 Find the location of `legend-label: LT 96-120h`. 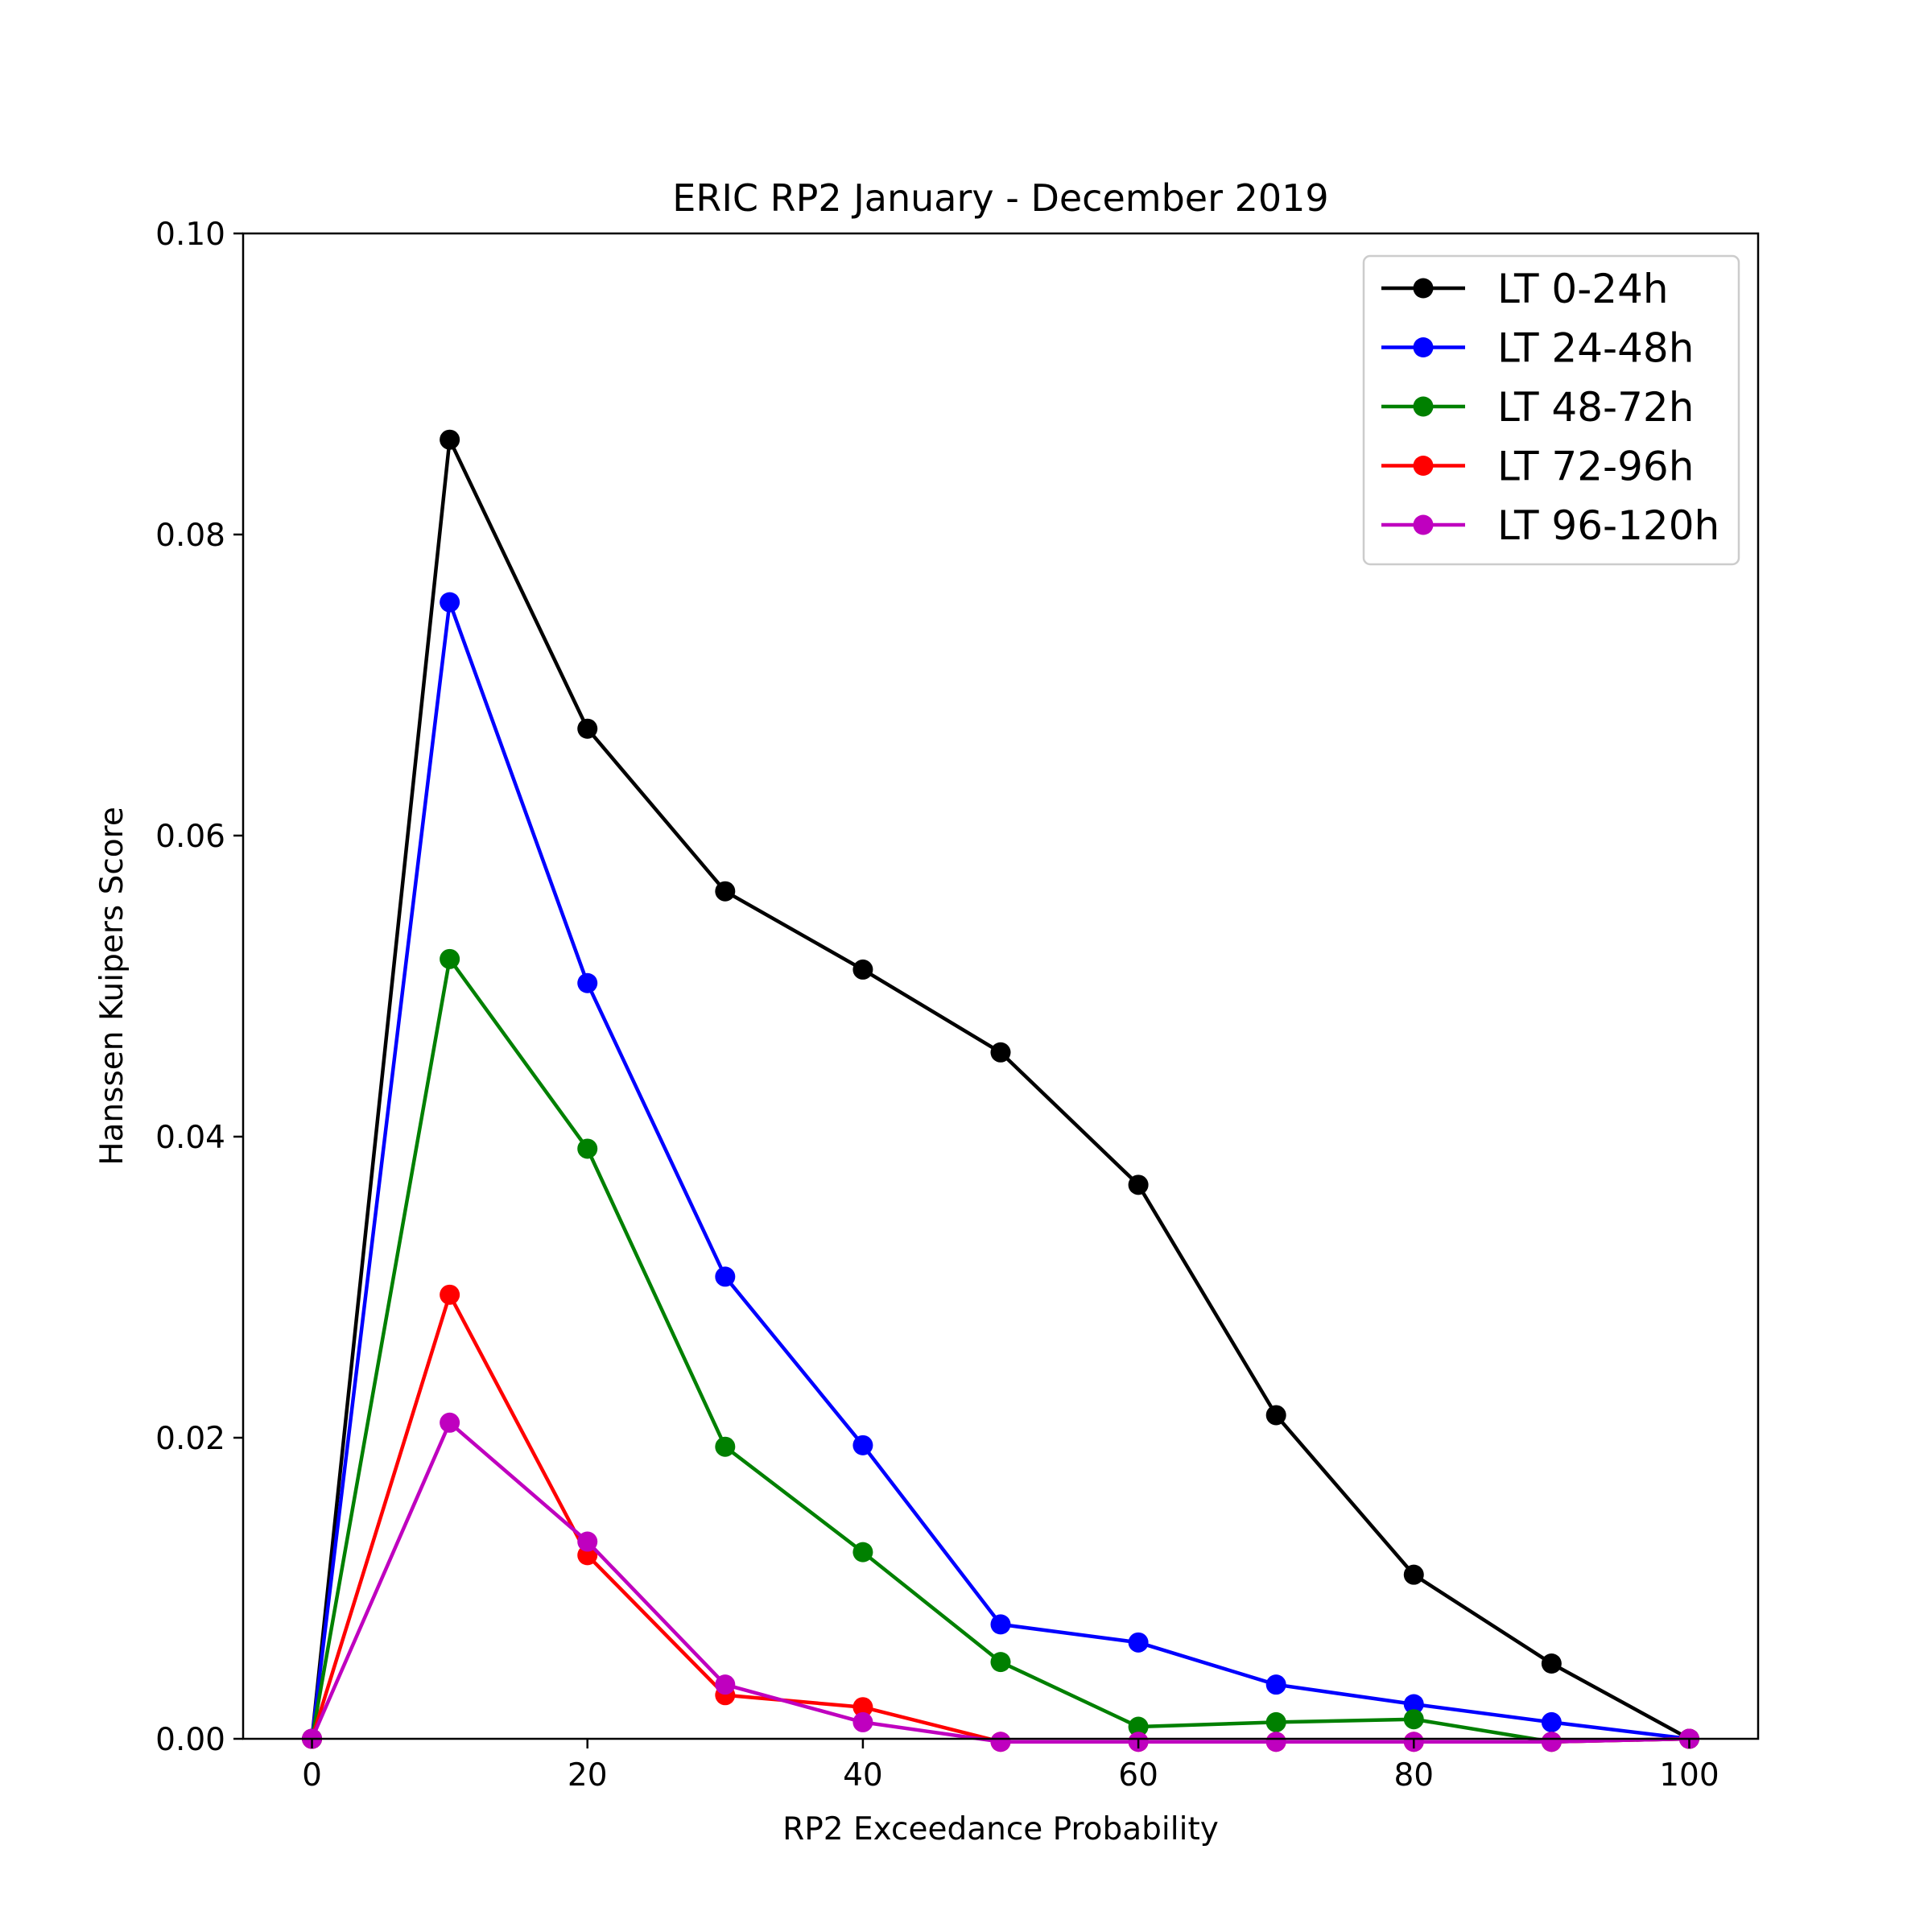

legend-label: LT 96-120h is located at coordinates (1608, 525).